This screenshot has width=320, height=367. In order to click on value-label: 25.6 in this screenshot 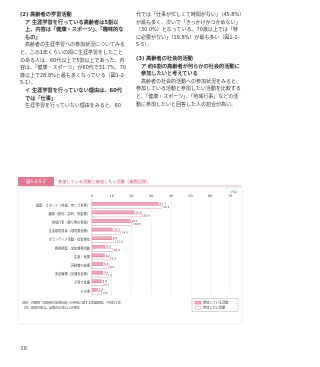, I will do `click(147, 215)`.